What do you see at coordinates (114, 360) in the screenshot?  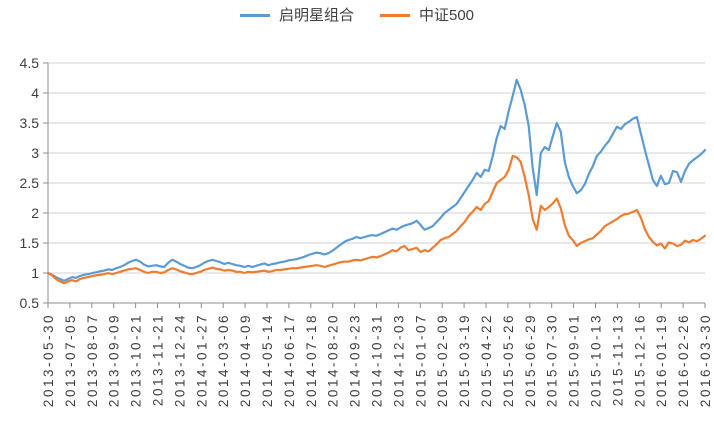 I see `x-axis-label: 2013-09-09` at bounding box center [114, 360].